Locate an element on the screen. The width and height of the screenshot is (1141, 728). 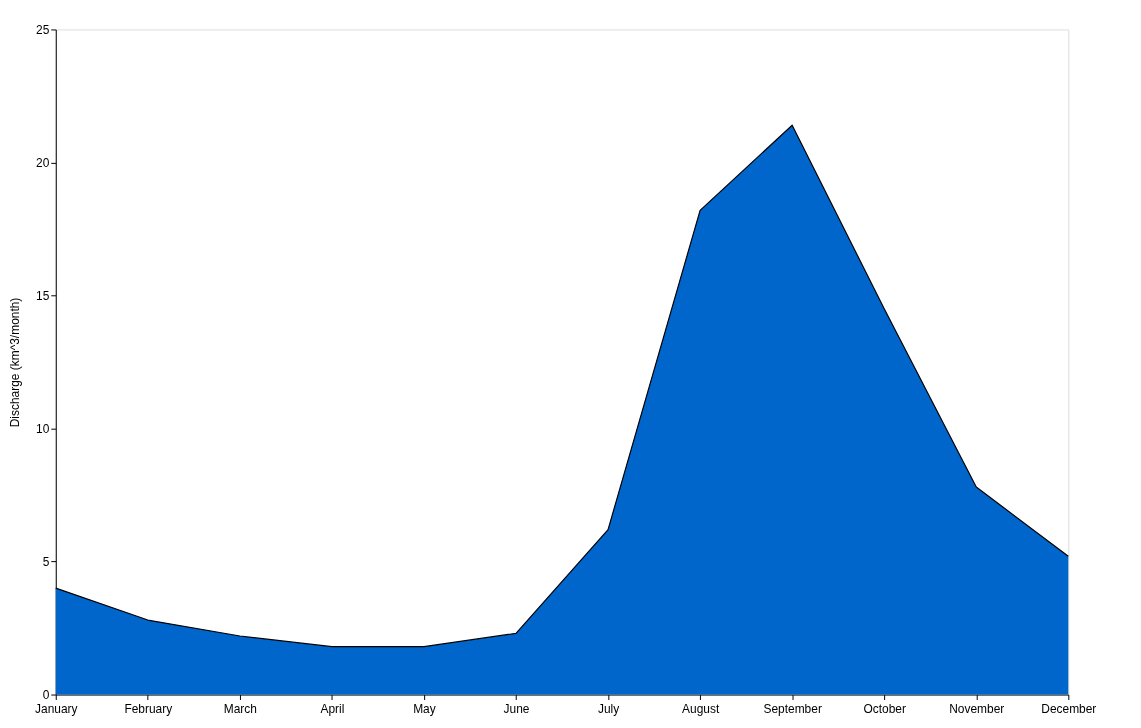
x-tick-label: June is located at coordinates (516, 708).